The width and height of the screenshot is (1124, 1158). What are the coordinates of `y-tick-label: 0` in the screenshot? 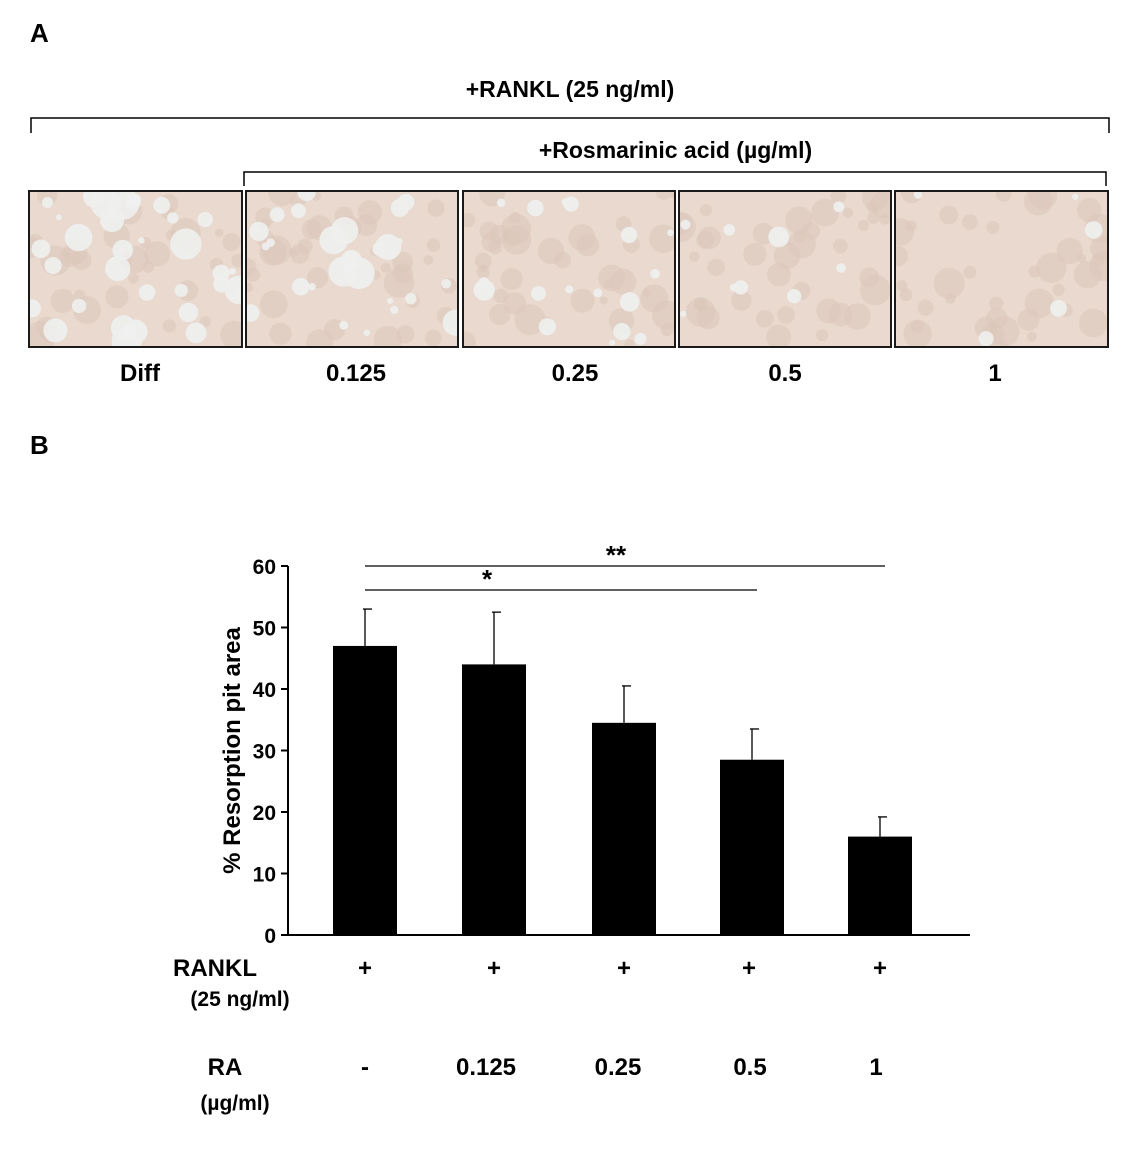 It's located at (270, 936).